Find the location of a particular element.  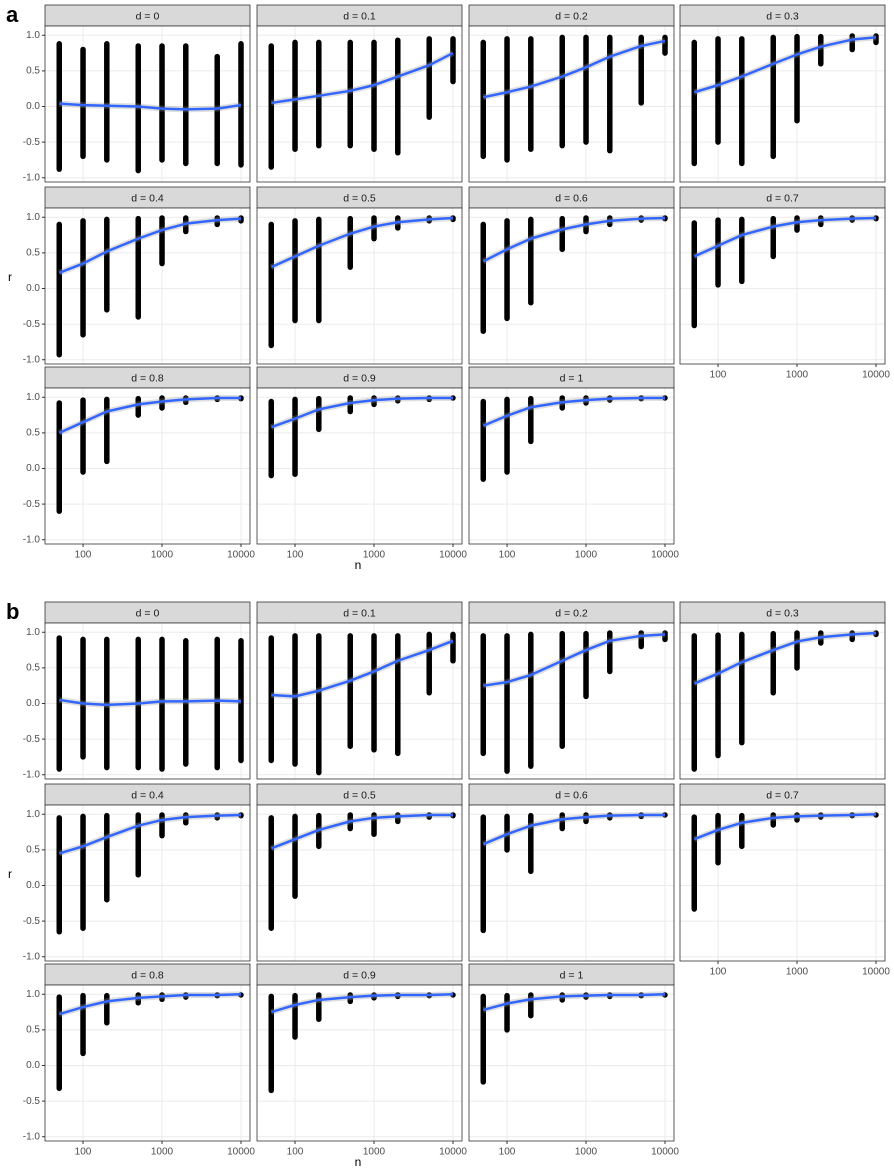

y-axis-title: r is located at coordinates (10, 277).